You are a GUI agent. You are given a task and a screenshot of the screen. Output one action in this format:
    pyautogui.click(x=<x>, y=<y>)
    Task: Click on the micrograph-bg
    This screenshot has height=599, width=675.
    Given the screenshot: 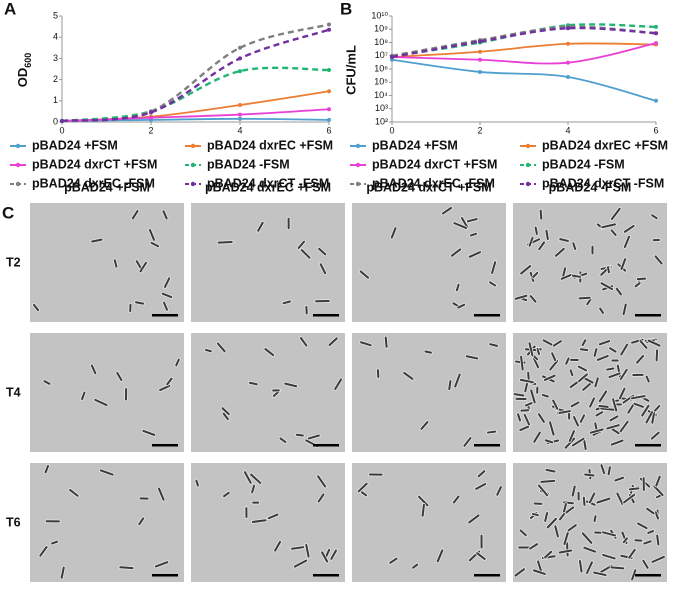 What is the action you would take?
    pyautogui.click(x=268, y=522)
    